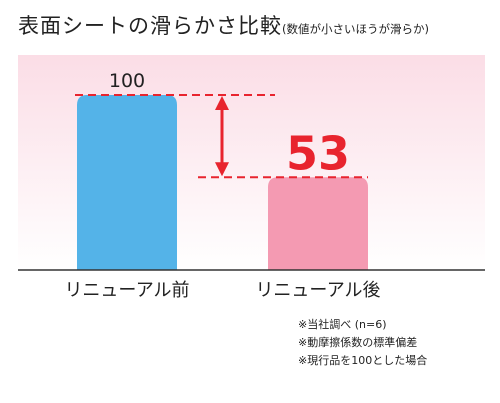 This screenshot has width=500, height=403. What do you see at coordinates (363, 360) in the screenshot?
I see `footnote: ※現行品を100とした場合` at bounding box center [363, 360].